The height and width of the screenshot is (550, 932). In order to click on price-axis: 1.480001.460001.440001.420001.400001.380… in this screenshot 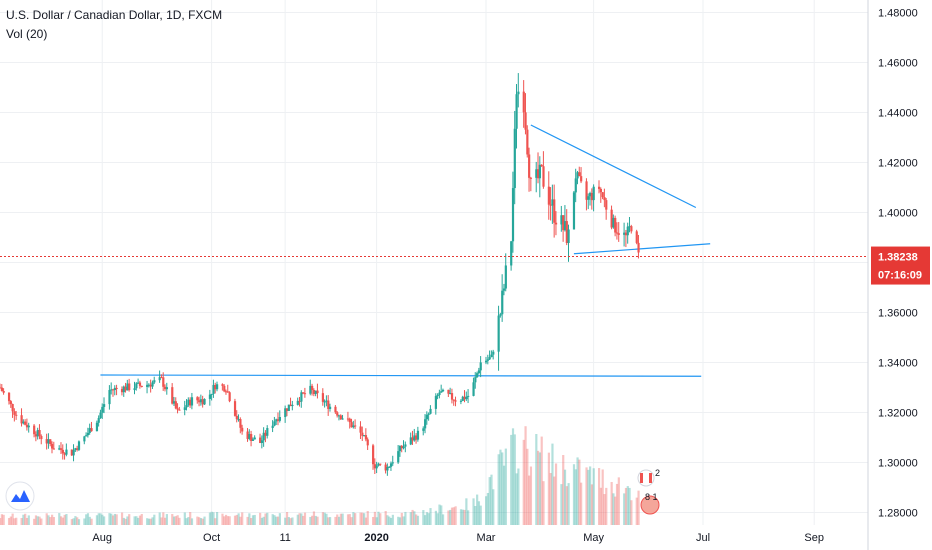, I will do `click(898, 264)`.